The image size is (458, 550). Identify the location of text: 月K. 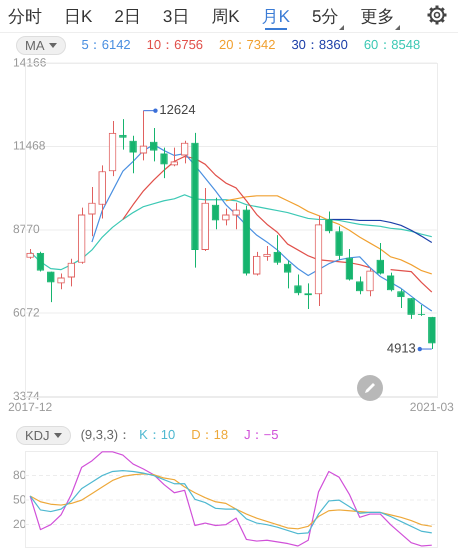
(276, 17).